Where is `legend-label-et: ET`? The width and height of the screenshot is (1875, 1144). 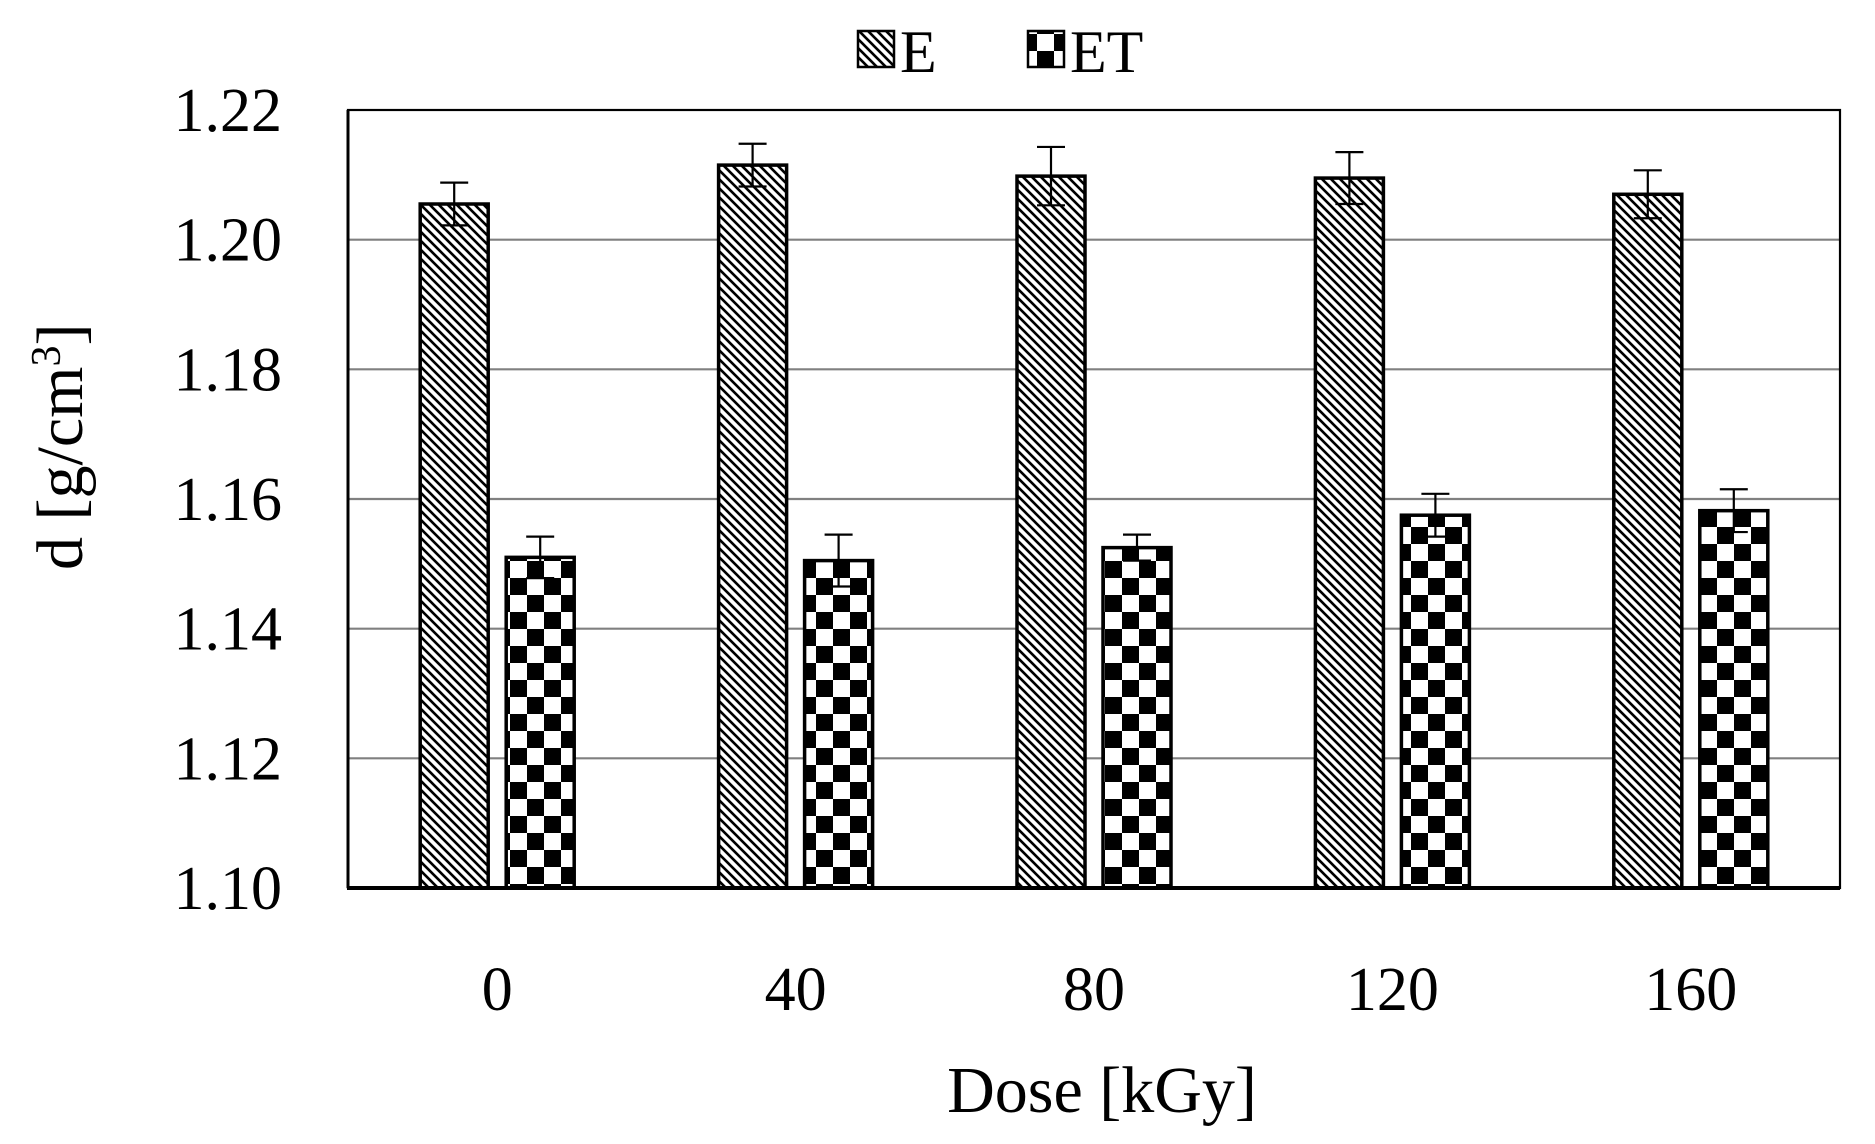 legend-label-et: ET is located at coordinates (1106, 52).